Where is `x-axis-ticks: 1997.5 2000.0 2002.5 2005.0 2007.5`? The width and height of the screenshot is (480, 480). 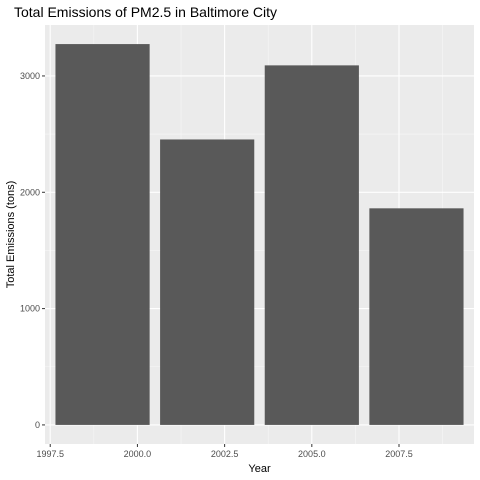
x-axis-ticks: 1997.5 2000.0 2002.5 2005.0 2007.5 is located at coordinates (224, 451).